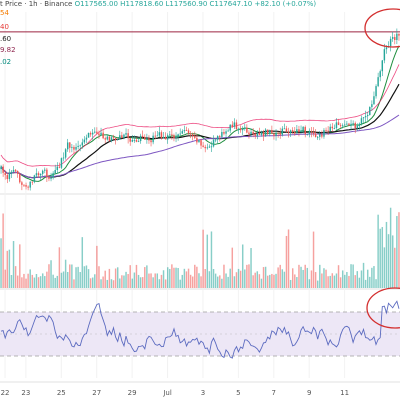 This screenshot has height=400, width=400. Describe the element at coordinates (25, 393) in the screenshot. I see `x-tick-label: 23` at that location.